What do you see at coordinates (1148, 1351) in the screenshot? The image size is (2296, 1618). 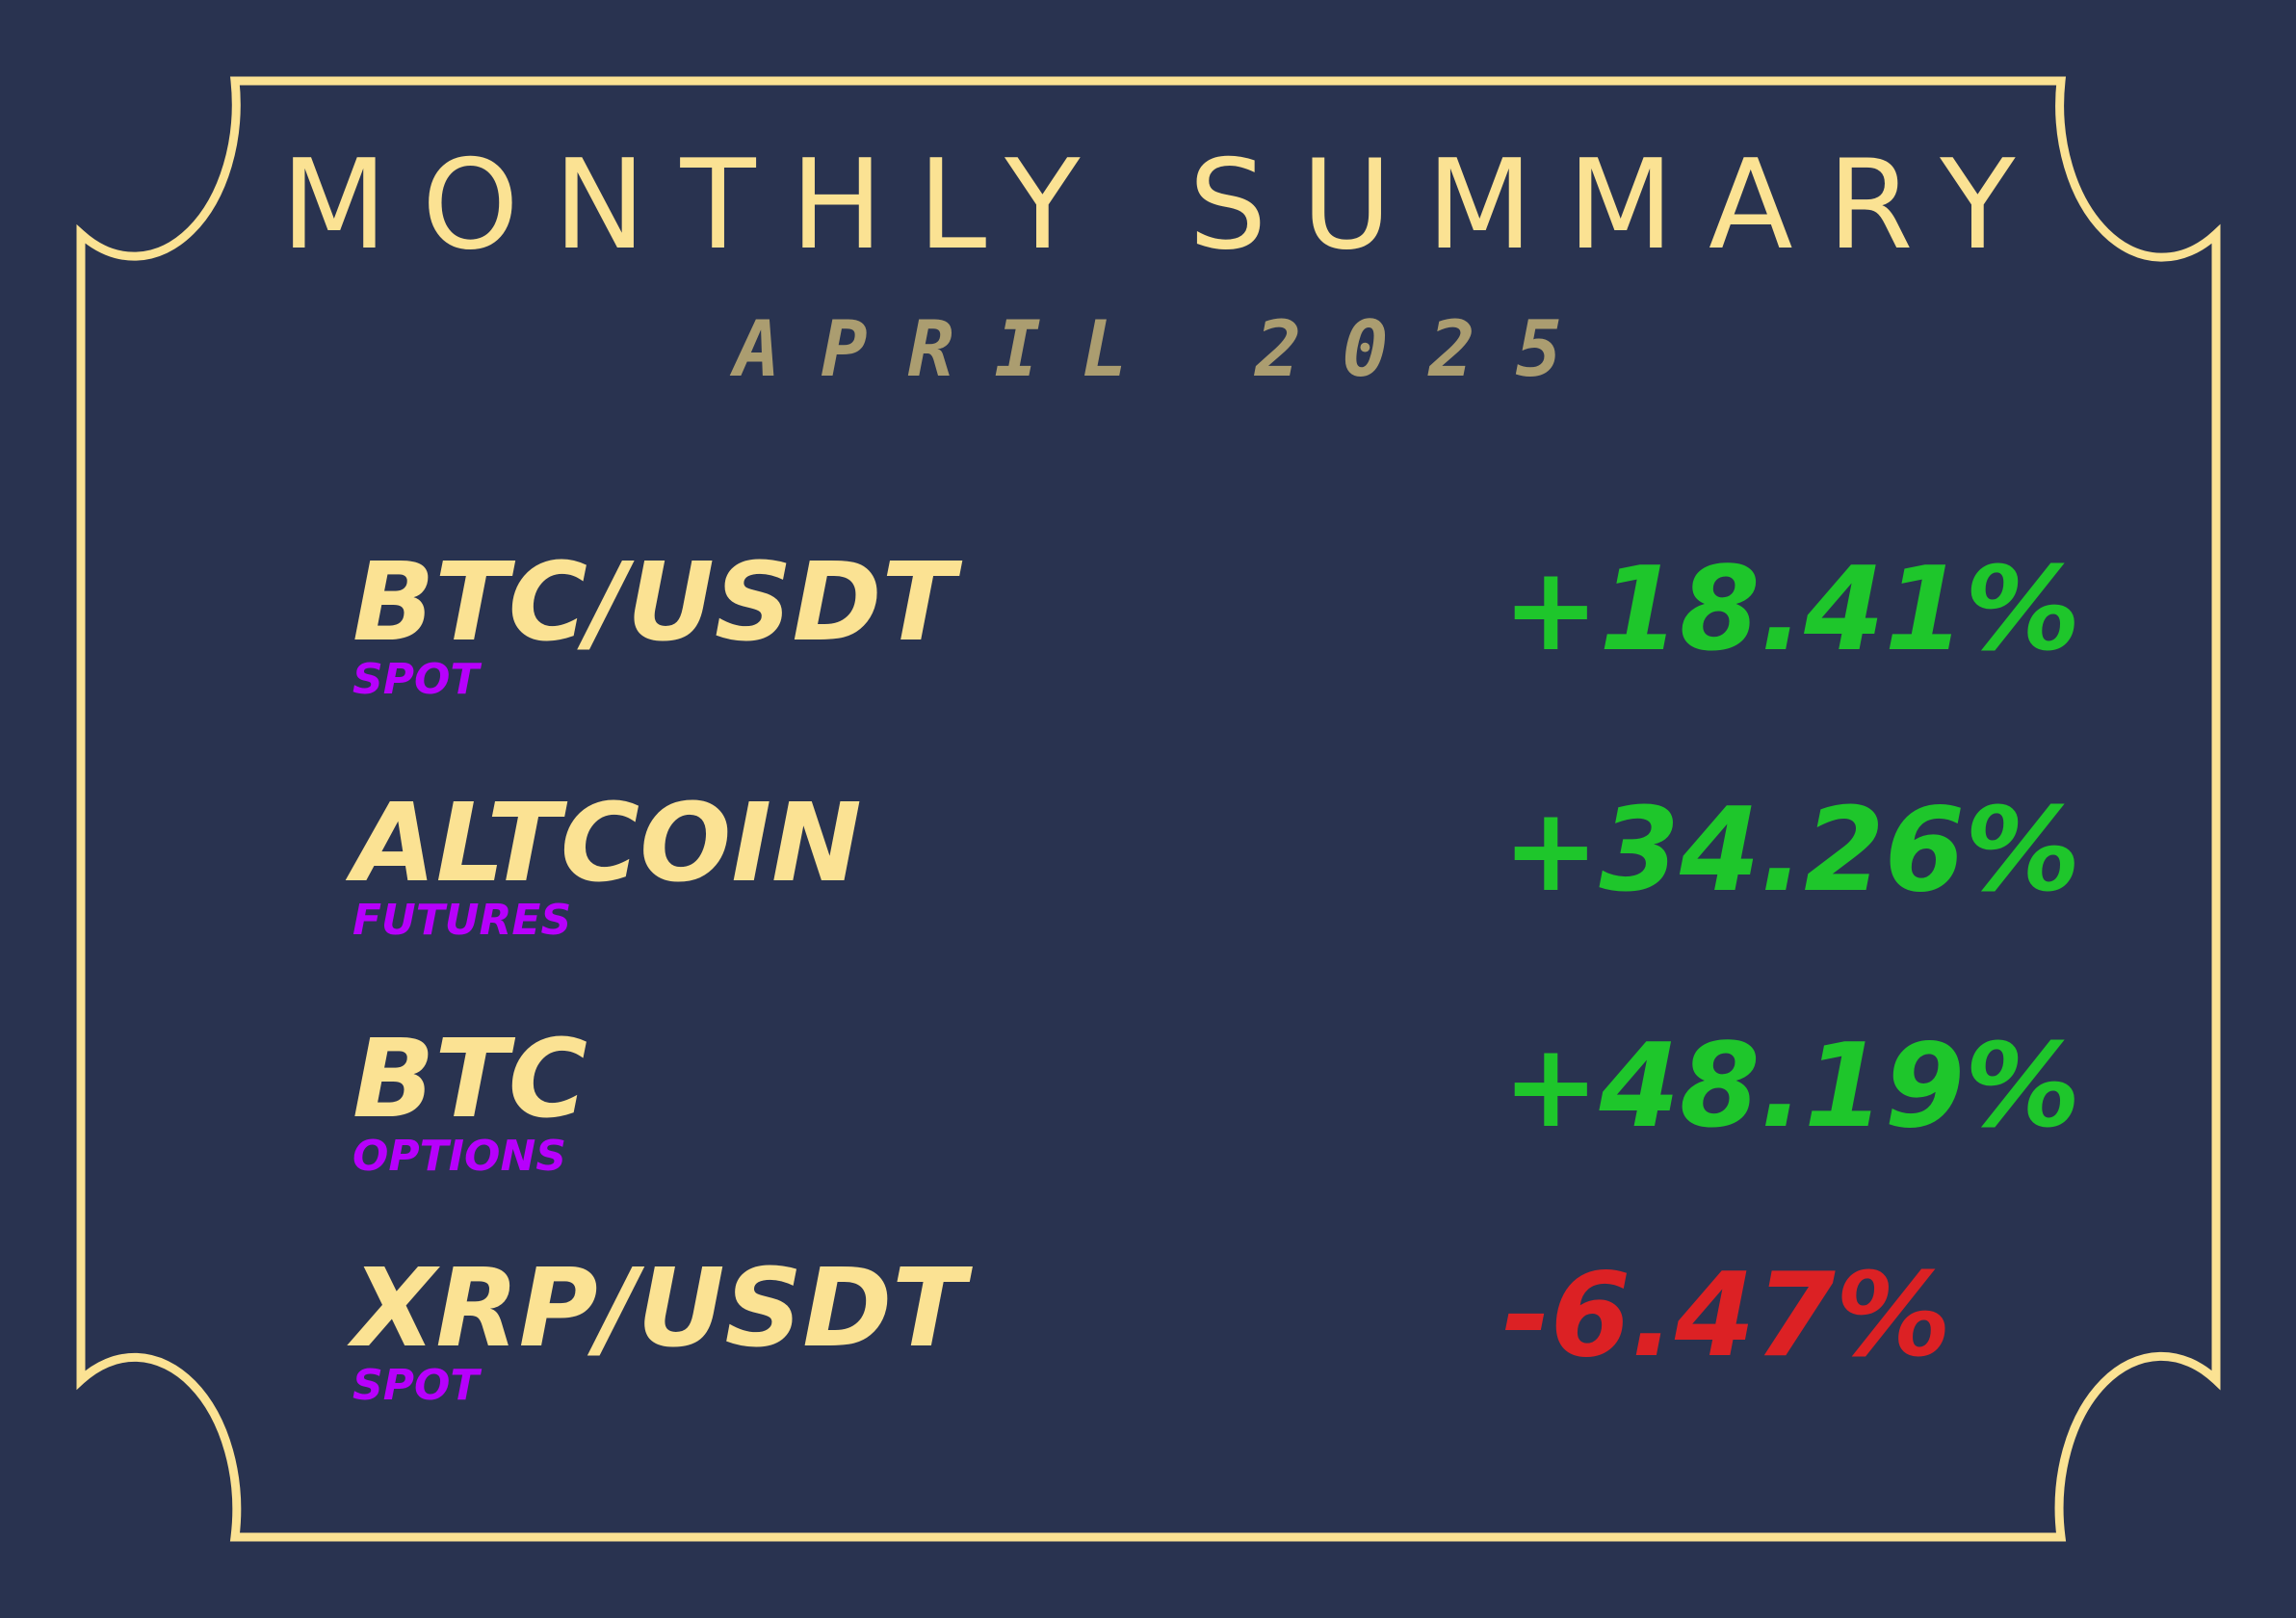 I see `asset-row: XRP/USDT SPOT -6.47%` at bounding box center [1148, 1351].